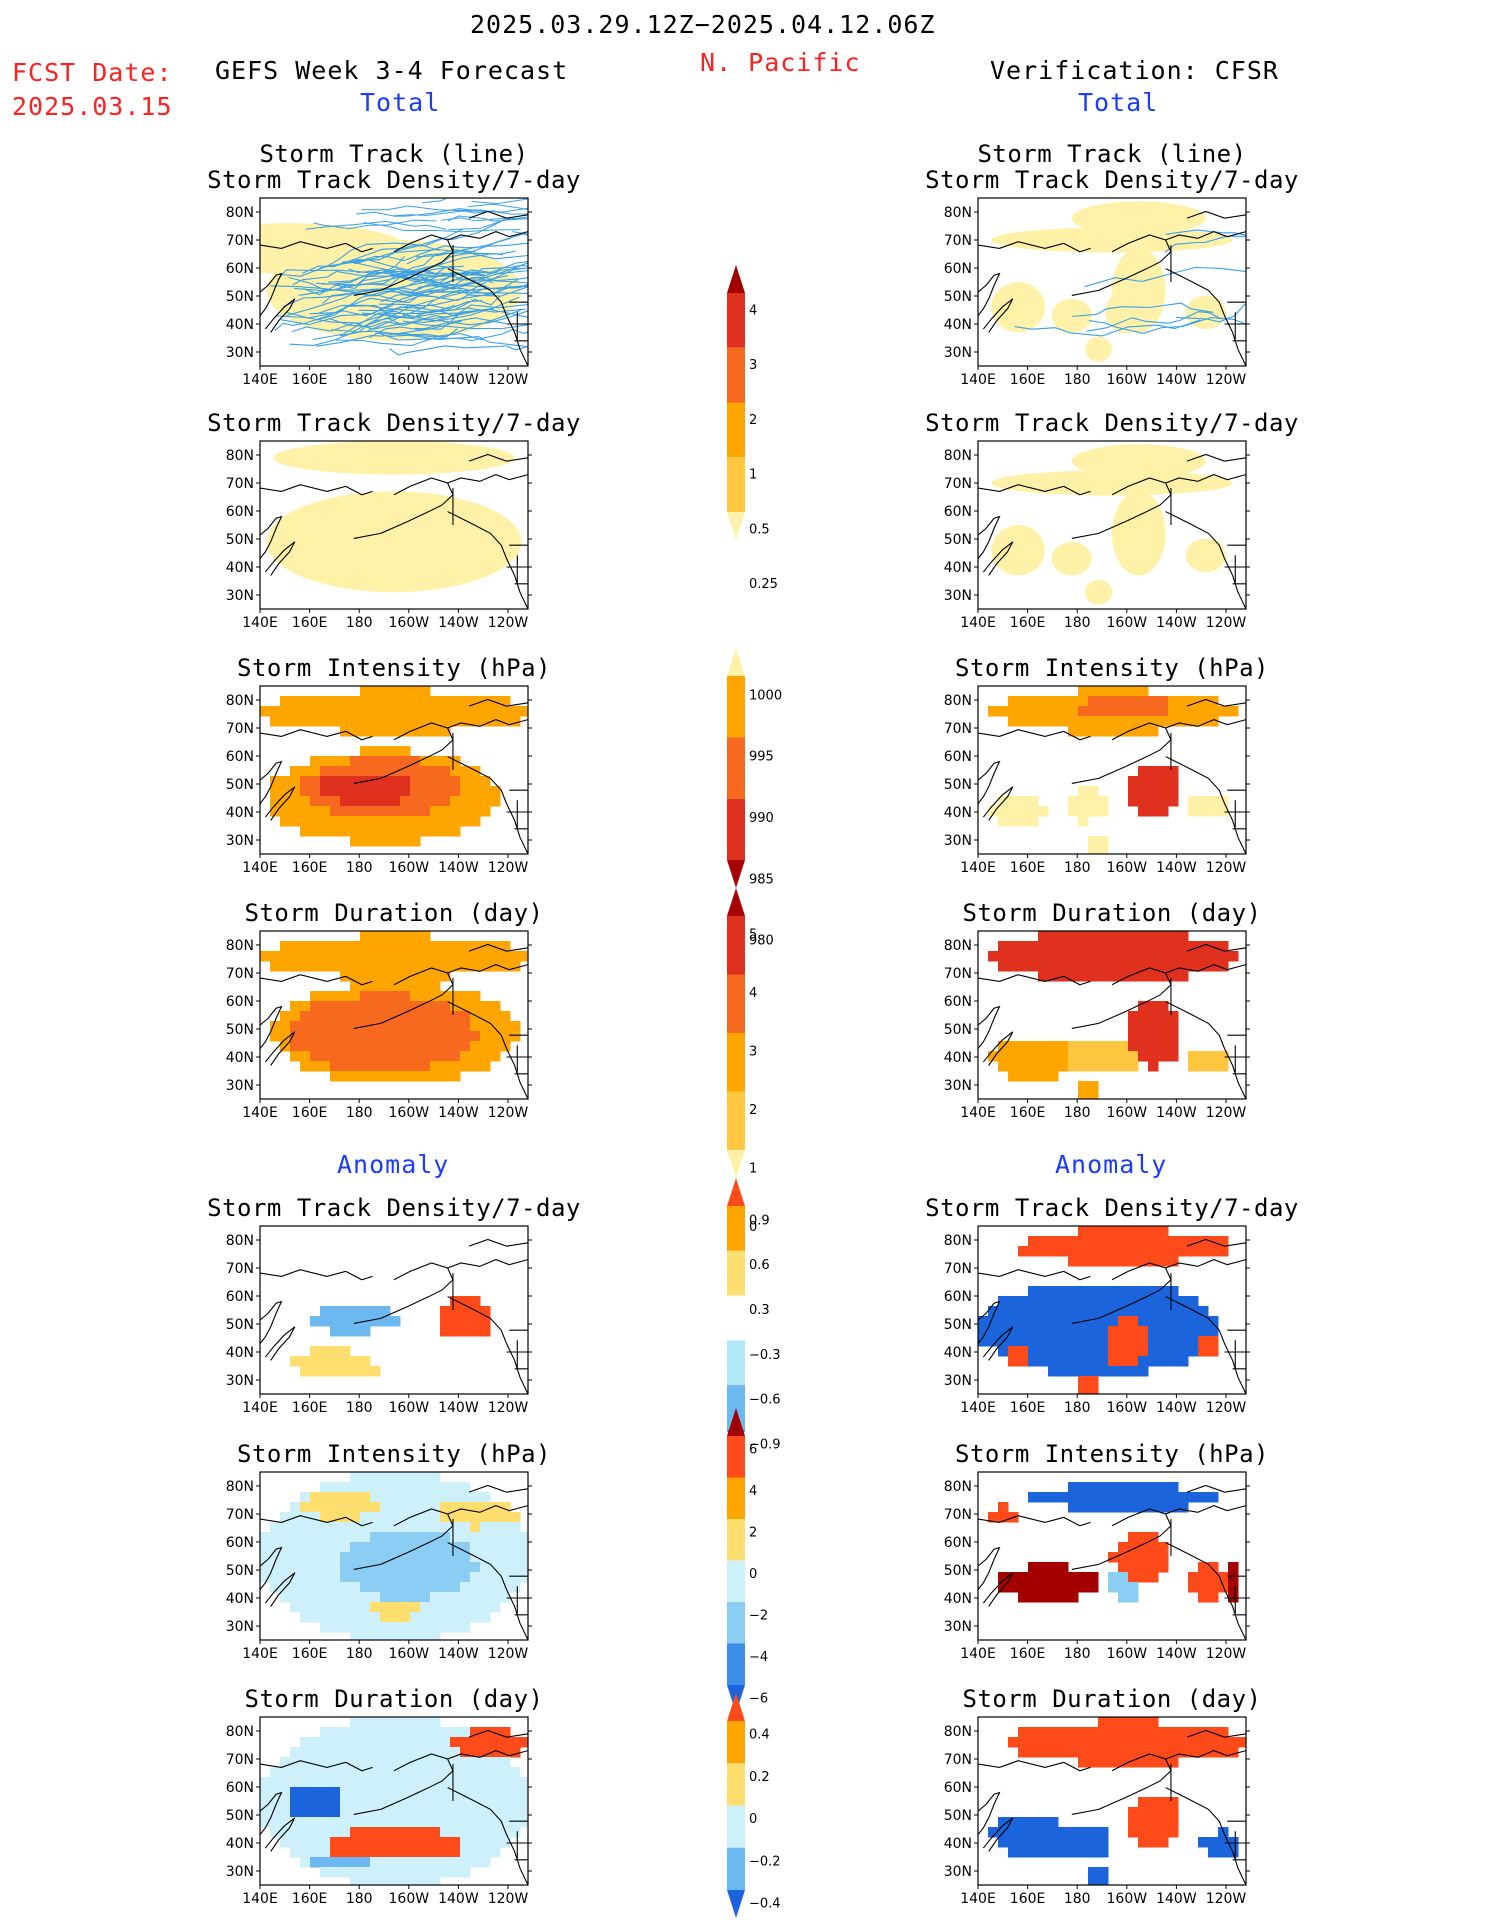  Describe the element at coordinates (753, 1491) in the screenshot. I see `colorbar-label: 4` at that location.